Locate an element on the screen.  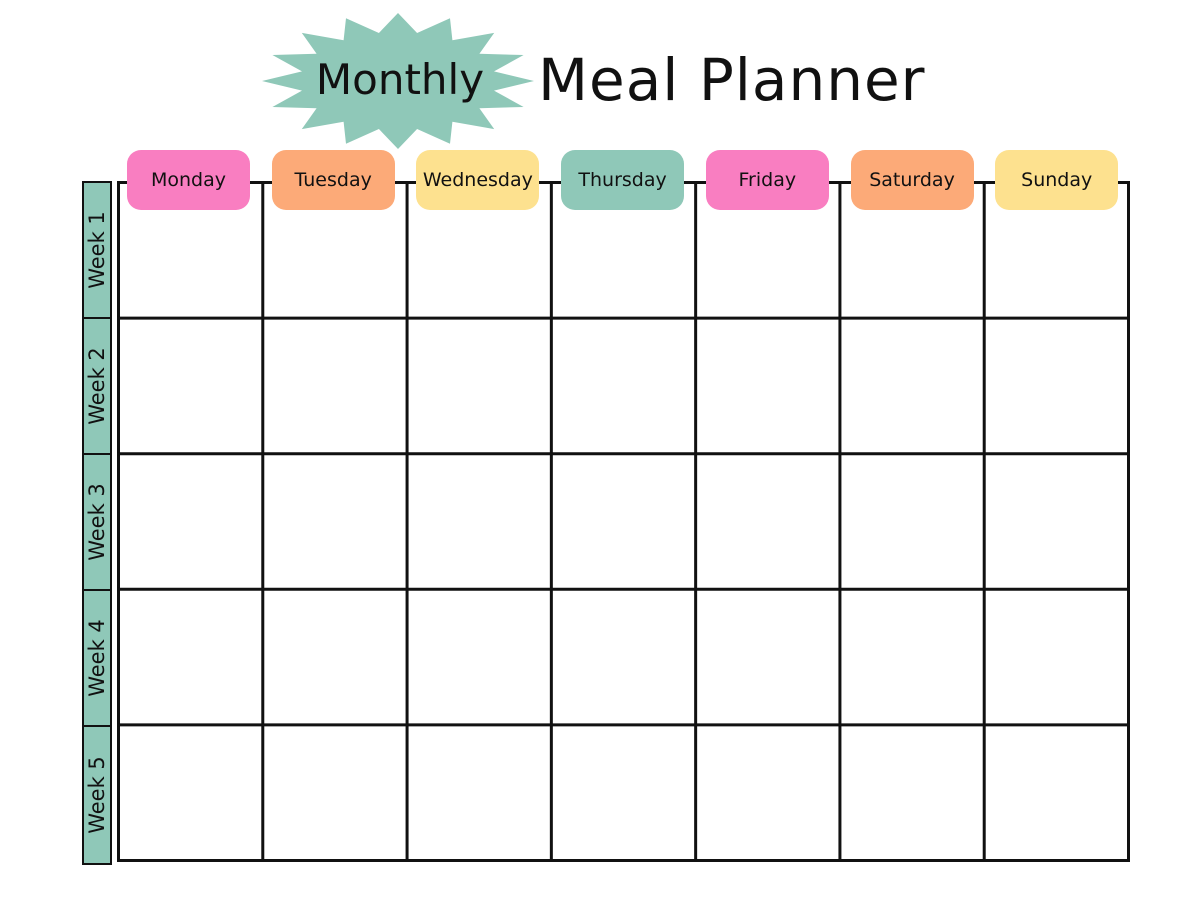
starburst-shape is located at coordinates (398, 81).